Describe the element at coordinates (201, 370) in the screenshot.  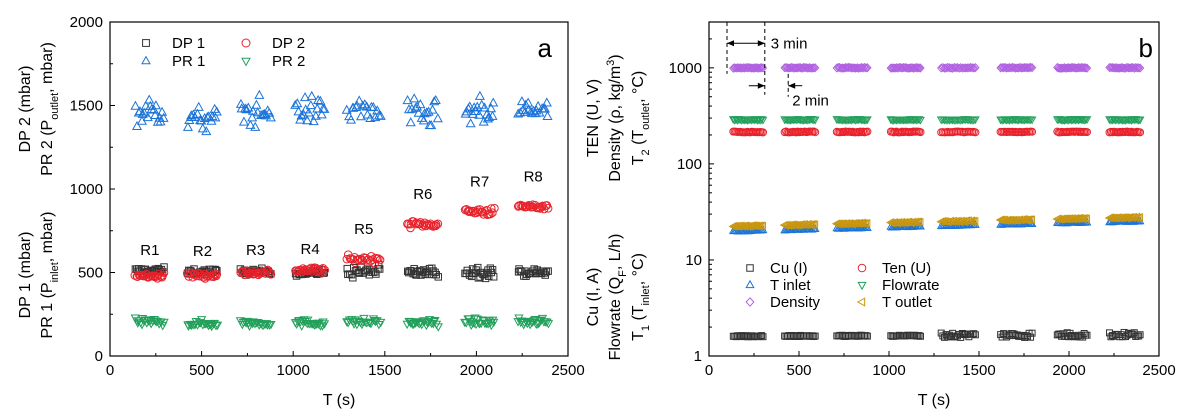
I see `x-tick-label: 500` at that location.